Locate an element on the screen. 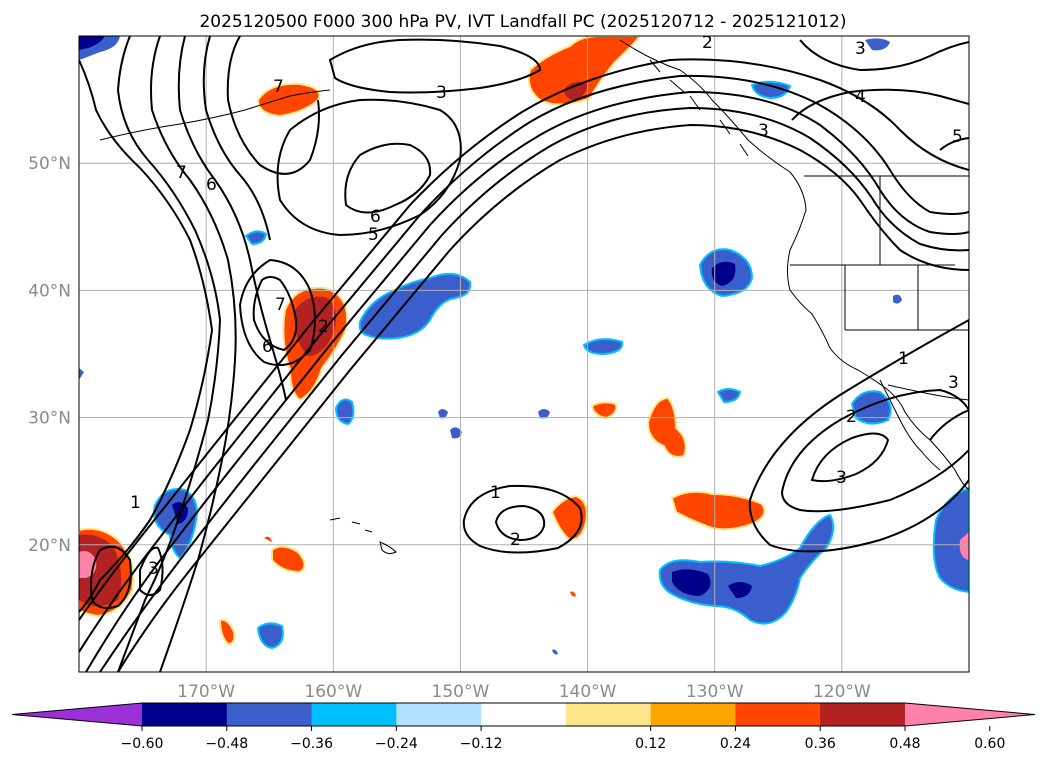  contour-label: 4 is located at coordinates (860, 97).